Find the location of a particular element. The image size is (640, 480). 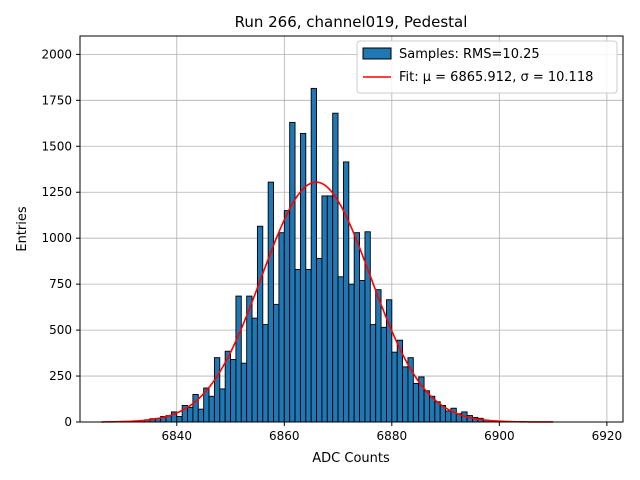

legend-histogram-swatch is located at coordinates (377, 53).